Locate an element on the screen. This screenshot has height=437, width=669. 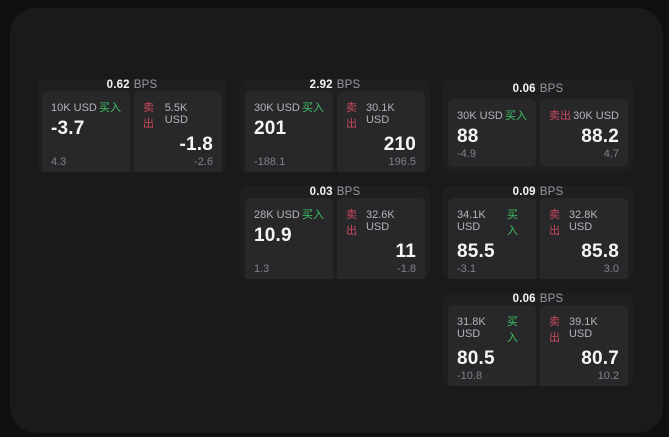
buy-delta: 4.3 is located at coordinates (59, 161).